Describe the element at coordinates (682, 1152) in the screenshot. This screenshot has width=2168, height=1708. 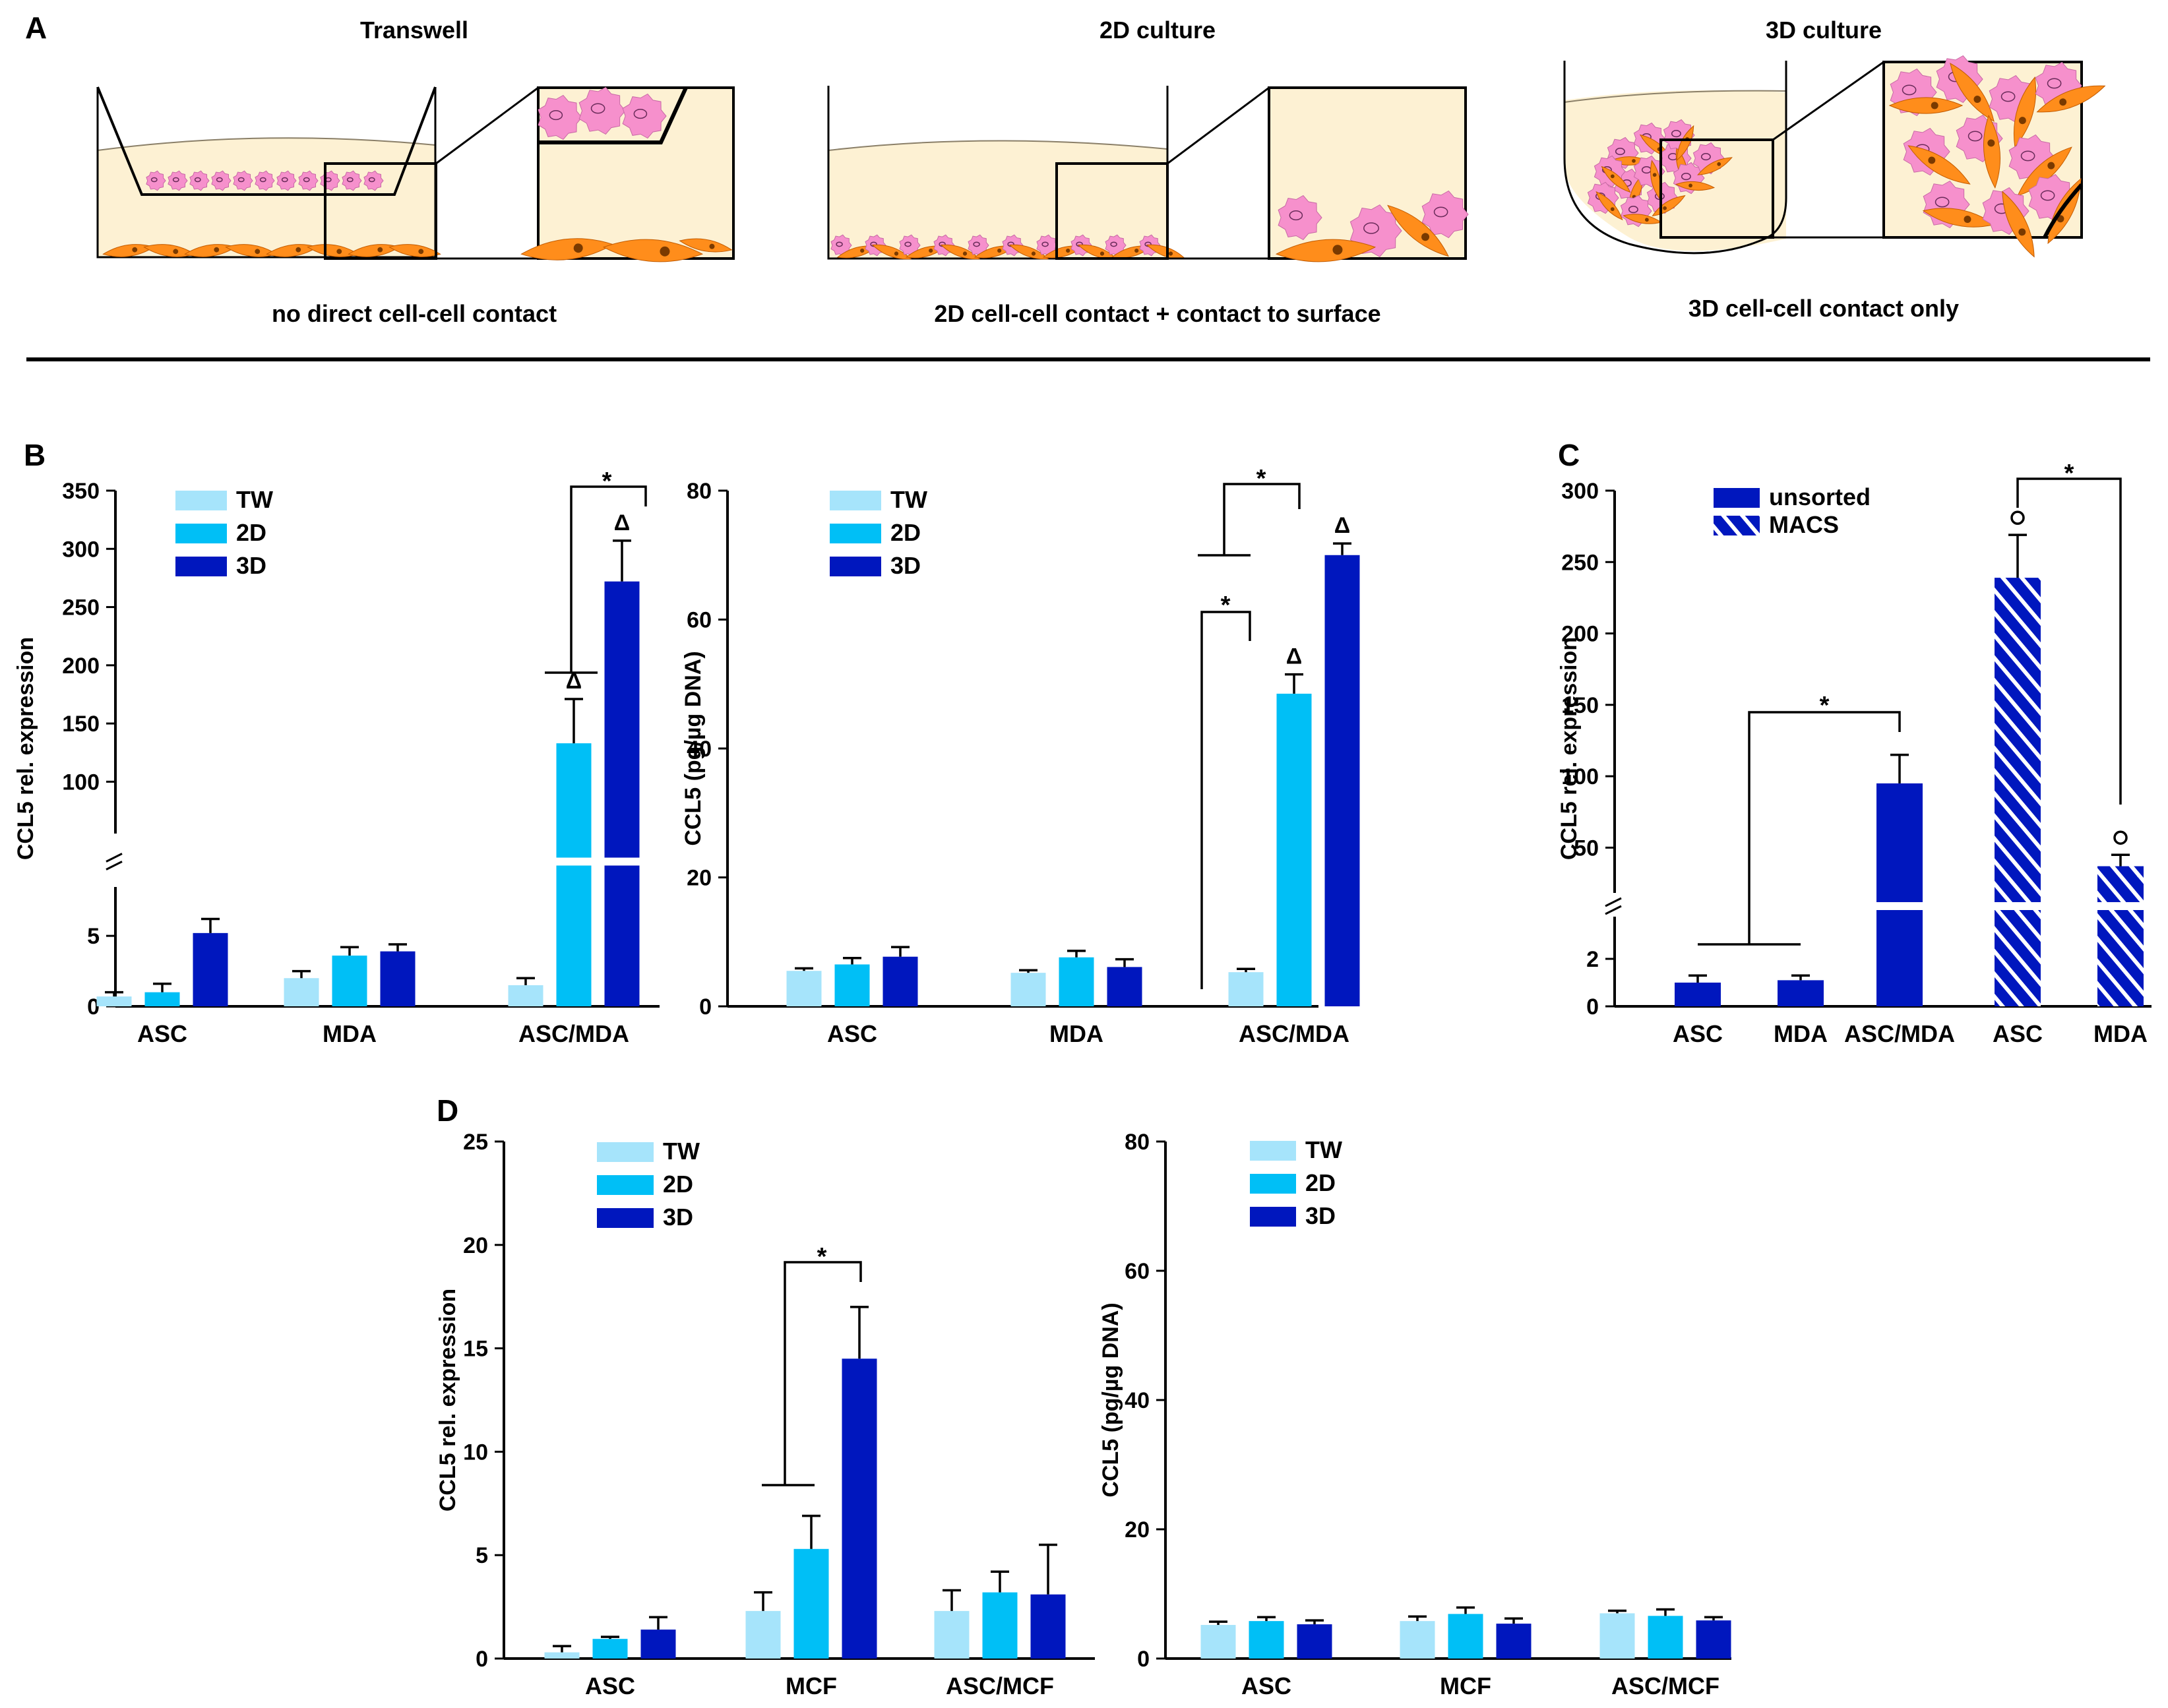
I see `legend-label: TW` at that location.